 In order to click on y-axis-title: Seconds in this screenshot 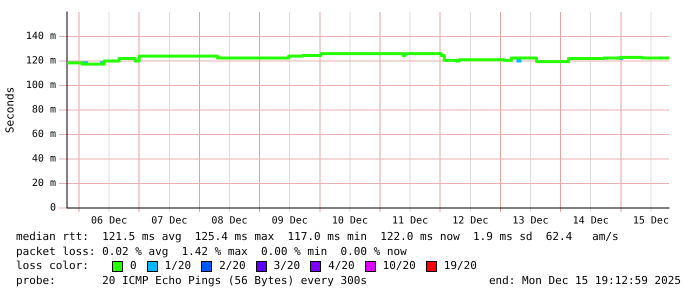, I will do `click(9, 110)`.